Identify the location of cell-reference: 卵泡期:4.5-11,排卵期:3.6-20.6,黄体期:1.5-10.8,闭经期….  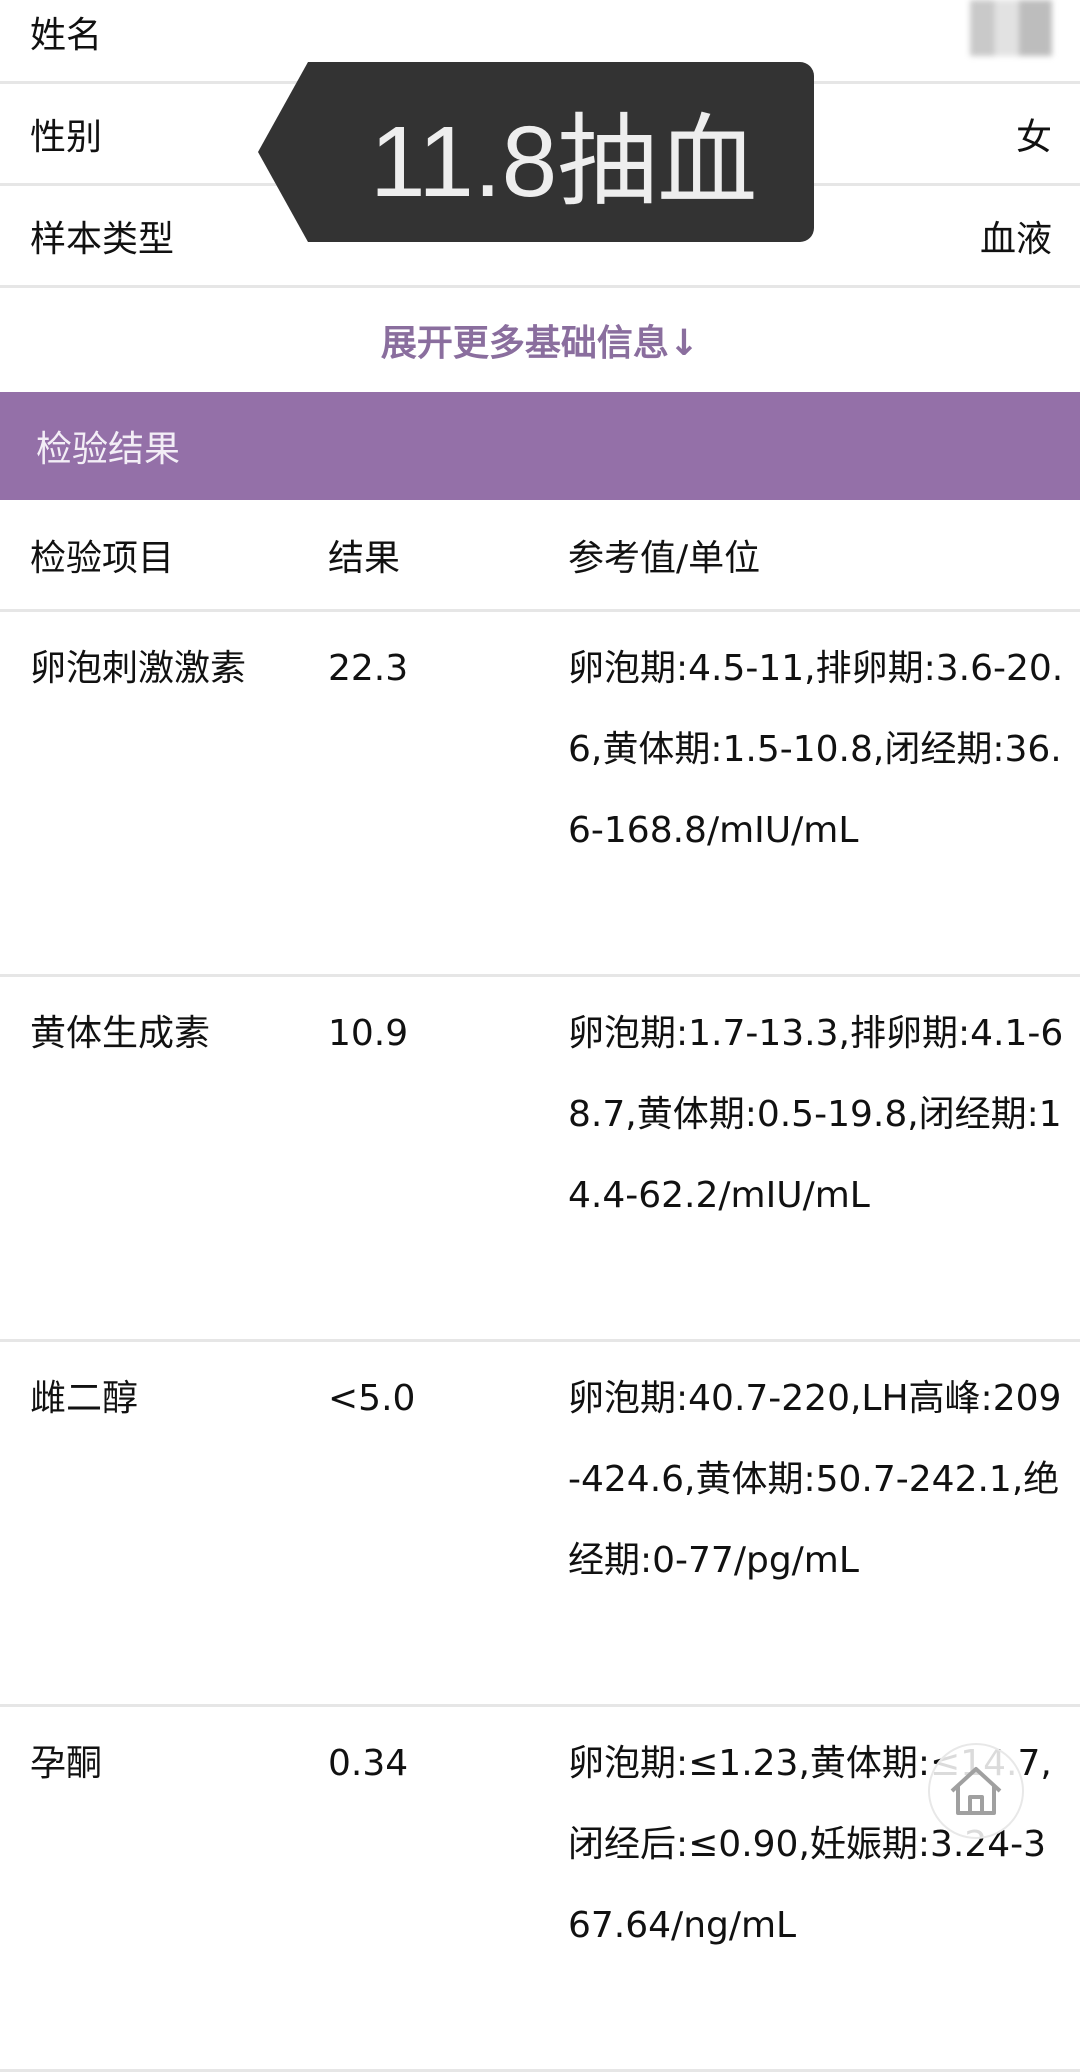
(816, 749).